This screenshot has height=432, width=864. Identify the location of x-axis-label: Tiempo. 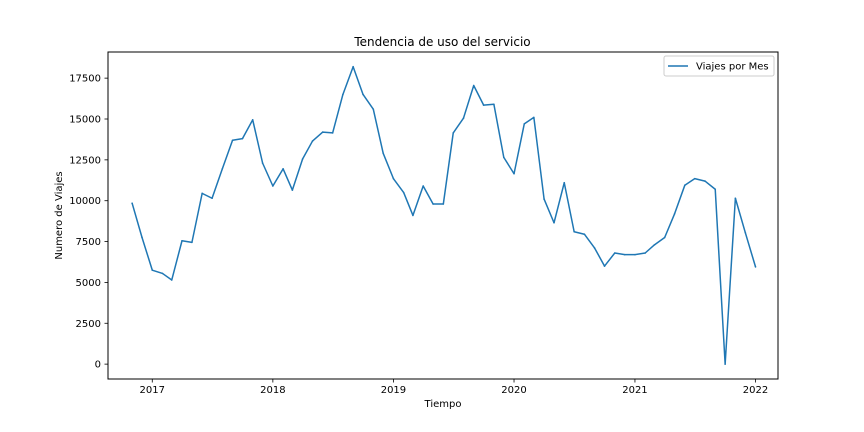
(443, 404).